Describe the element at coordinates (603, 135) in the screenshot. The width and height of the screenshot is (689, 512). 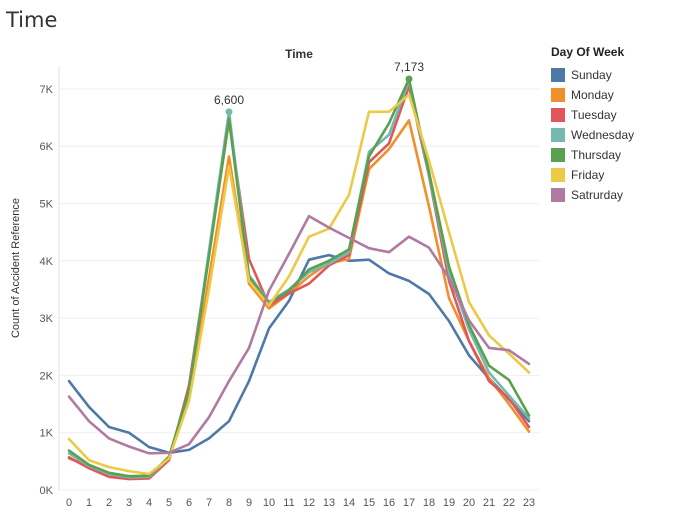
I see `legend-label: Wednesday` at that location.